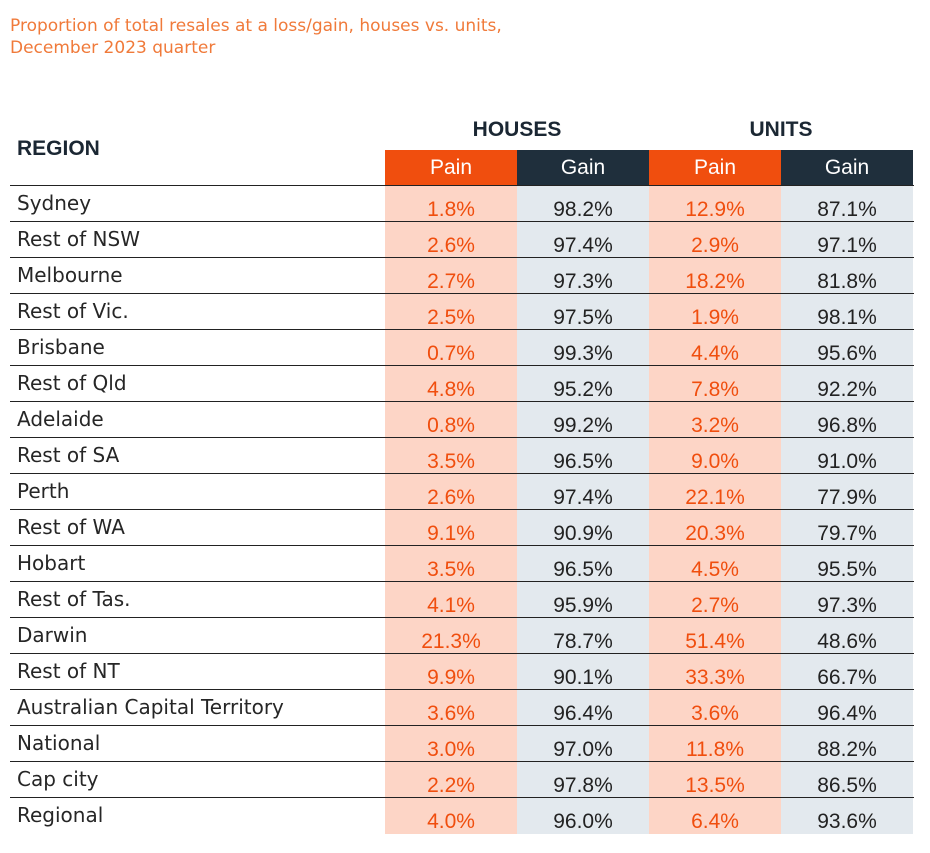 The height and width of the screenshot is (853, 930). I want to click on region-column-header: REGION, so click(58, 148).